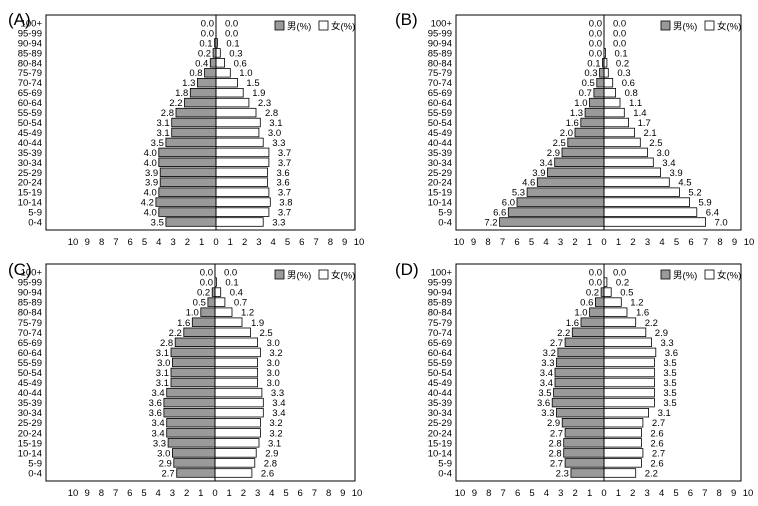  Describe the element at coordinates (562, 474) in the screenshot. I see `male-value-label: 2.3` at that location.